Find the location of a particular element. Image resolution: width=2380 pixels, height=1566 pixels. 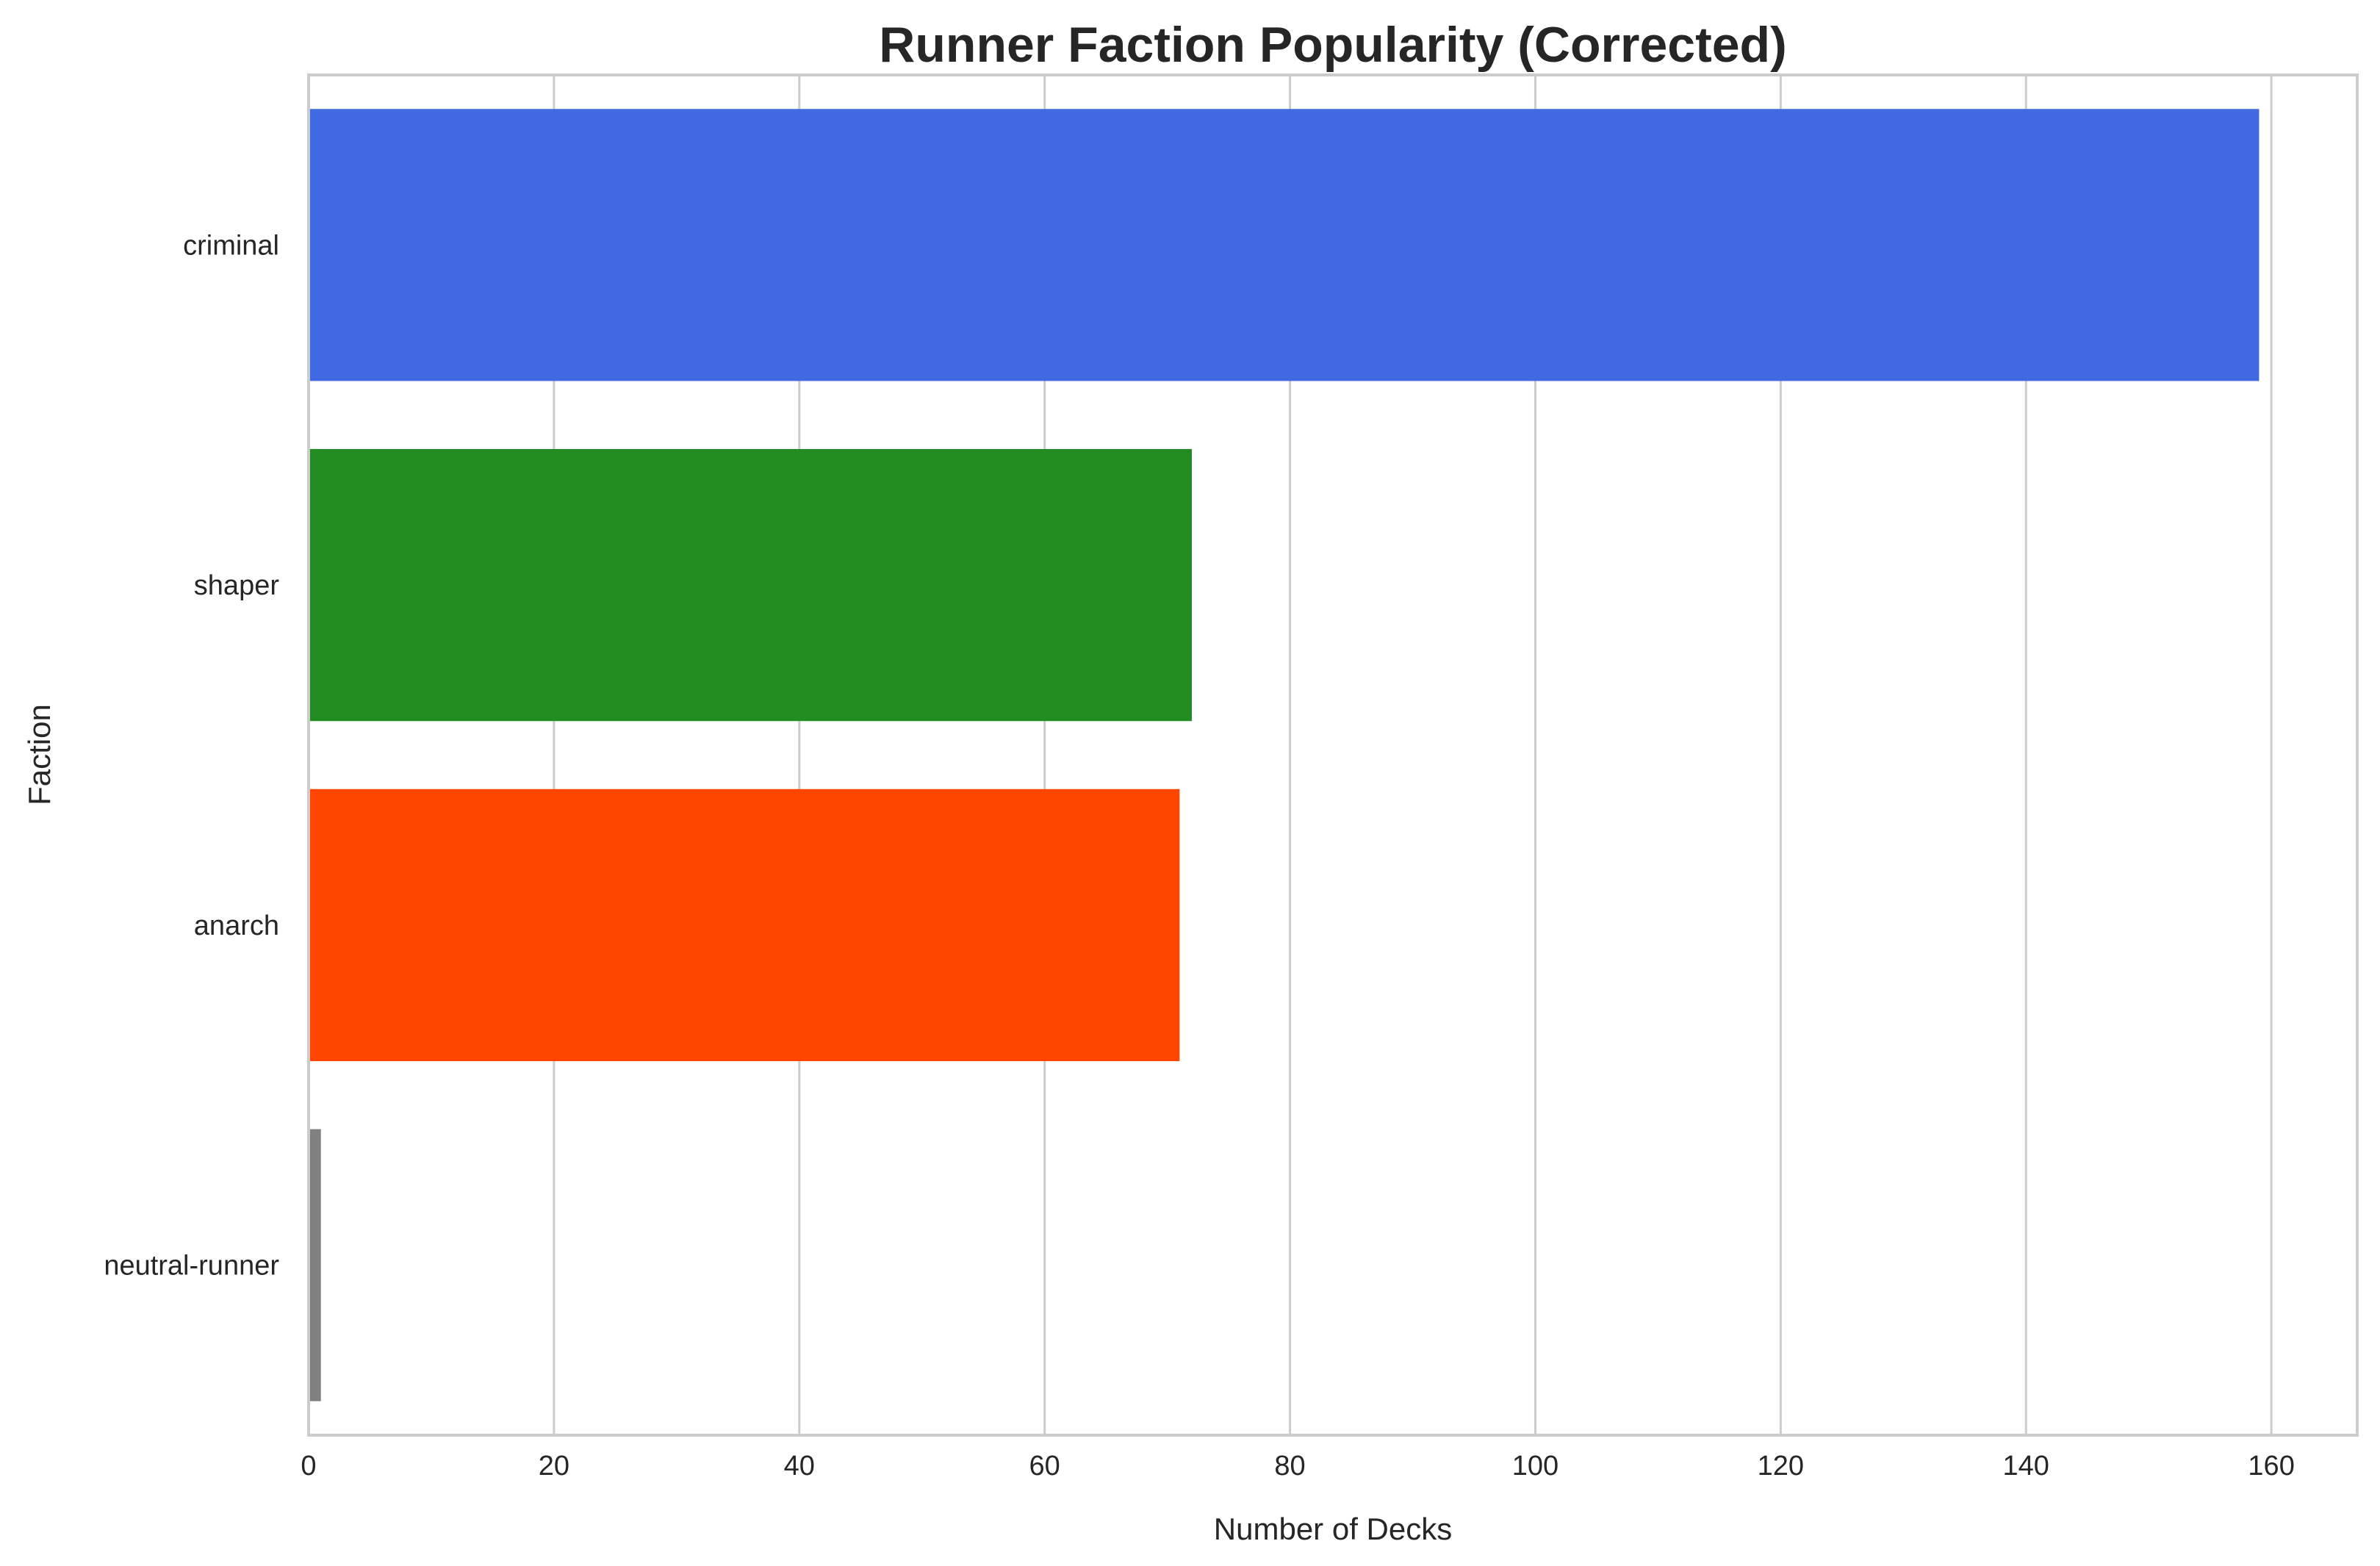

bar-neutral-runner is located at coordinates (315, 1265).